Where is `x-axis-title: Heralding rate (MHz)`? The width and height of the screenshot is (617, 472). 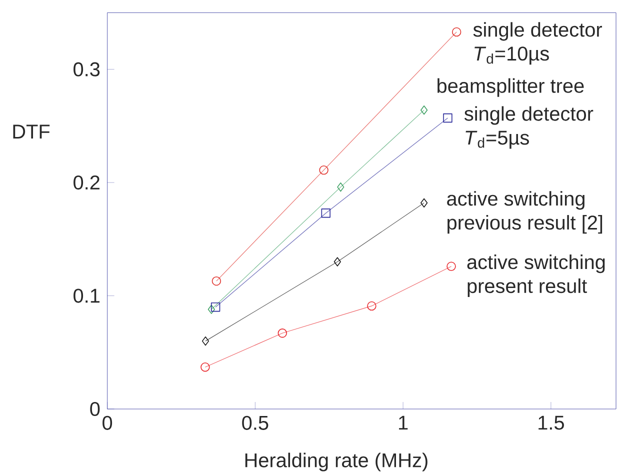 x-axis-title: Heralding rate (MHz) is located at coordinates (336, 462).